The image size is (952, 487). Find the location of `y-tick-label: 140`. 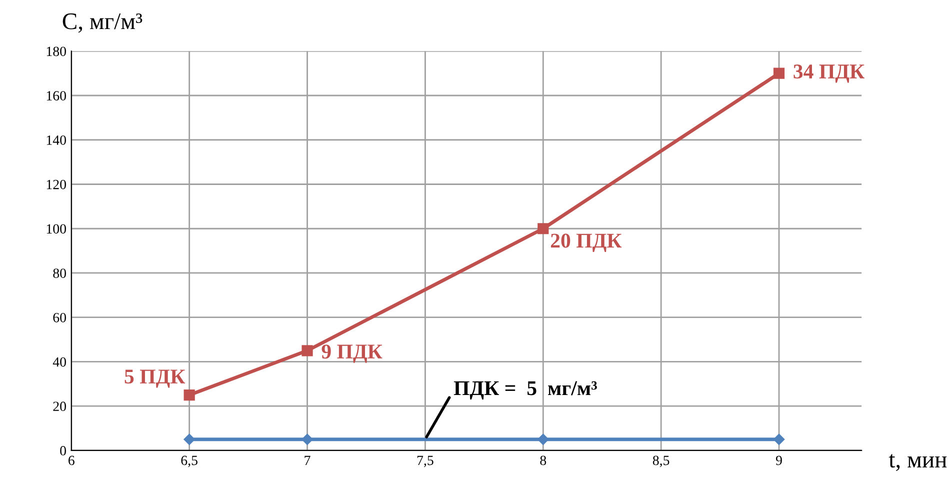

y-tick-label: 140 is located at coordinates (56, 140).